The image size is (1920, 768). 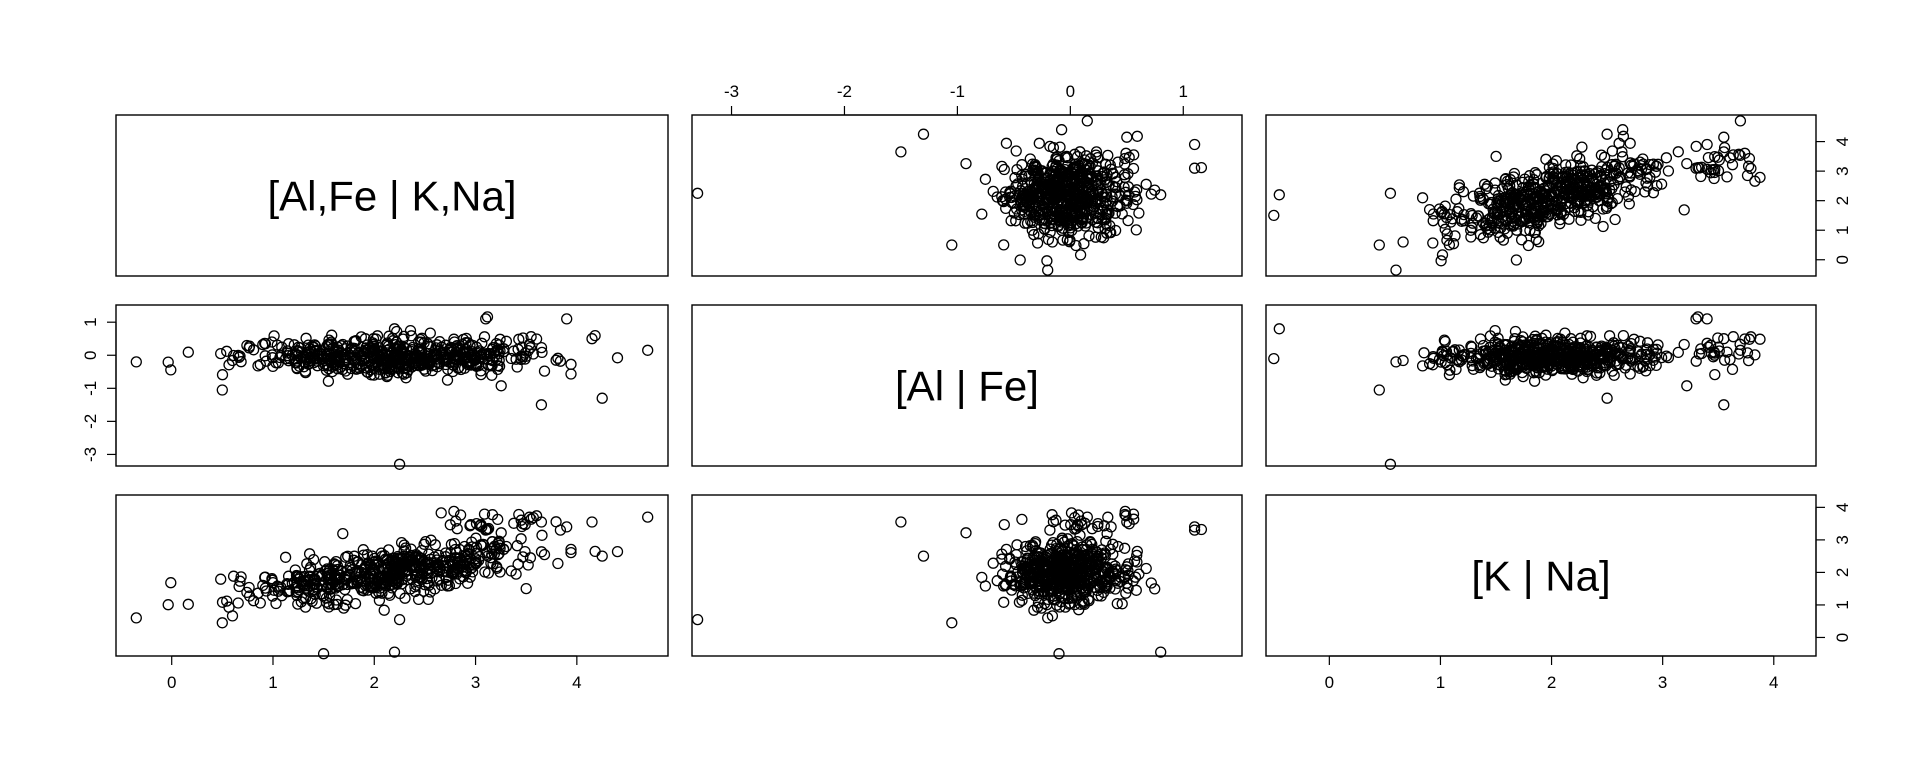 I want to click on right-axis-row0-tick-label-2: 2, so click(x=1842, y=200).